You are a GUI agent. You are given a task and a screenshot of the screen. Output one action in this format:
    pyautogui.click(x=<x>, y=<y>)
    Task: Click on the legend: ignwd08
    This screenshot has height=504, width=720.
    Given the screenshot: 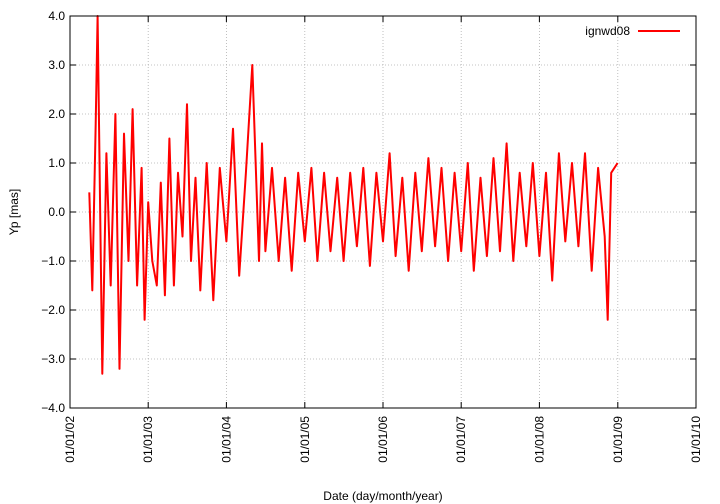 What is the action you would take?
    pyautogui.click(x=632, y=31)
    